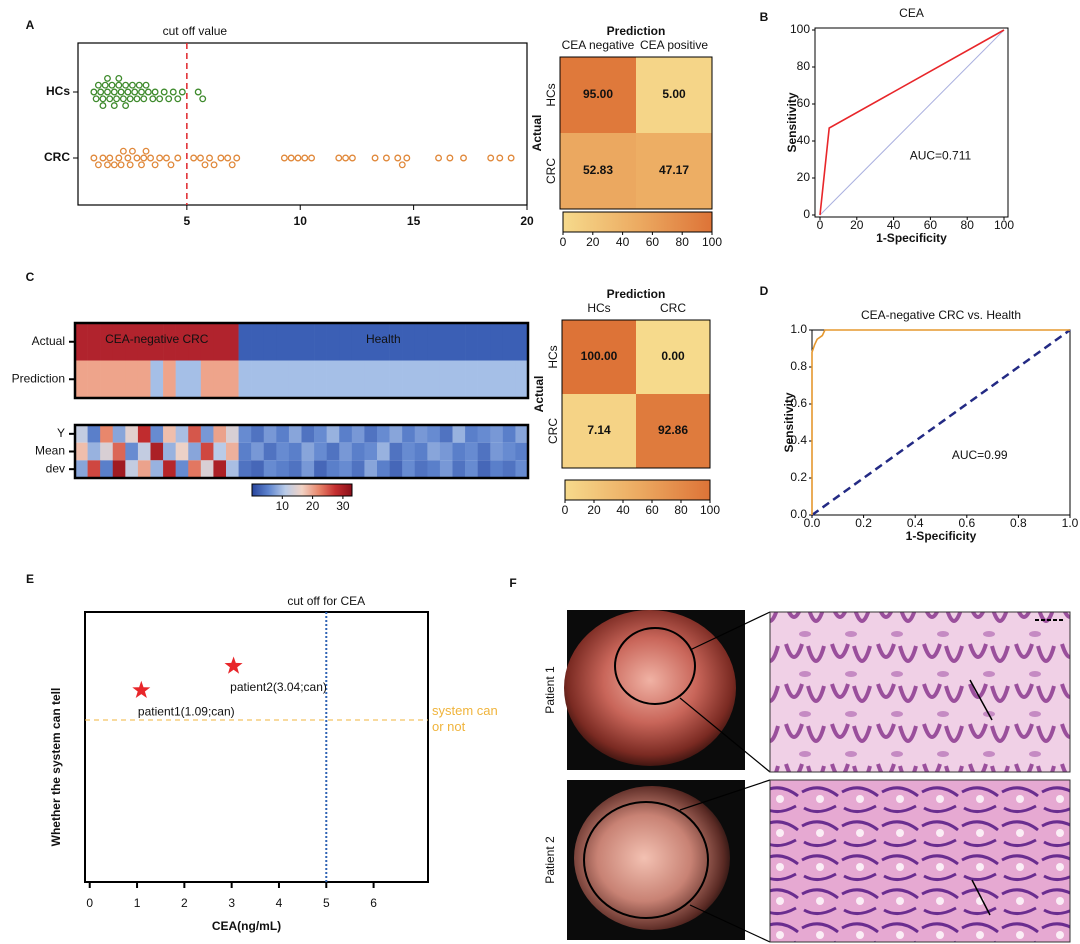  Describe the element at coordinates (553, 356) in the screenshot. I see `row-label: HCs` at that location.